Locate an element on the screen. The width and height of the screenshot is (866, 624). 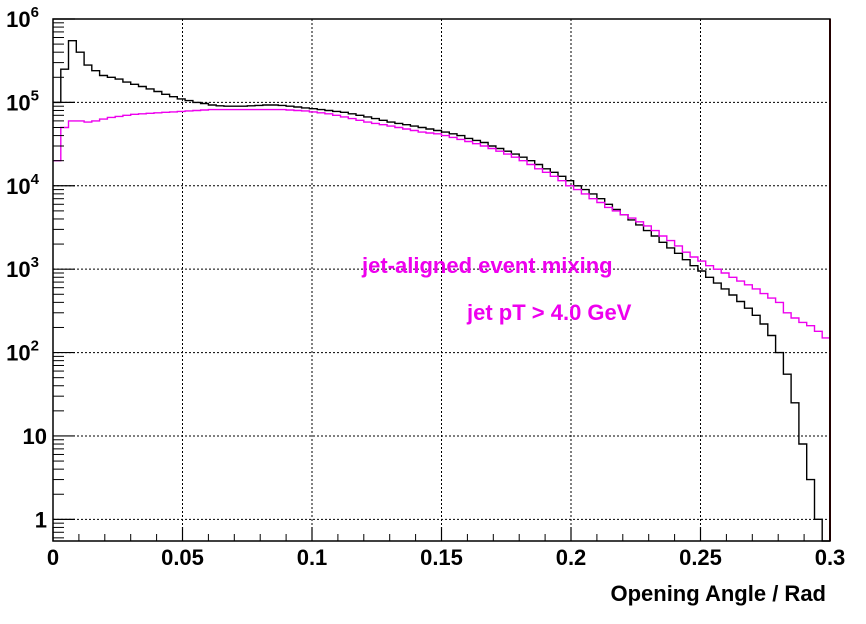
x-axis-label: Opening Angle / Rad is located at coordinates (718, 593).